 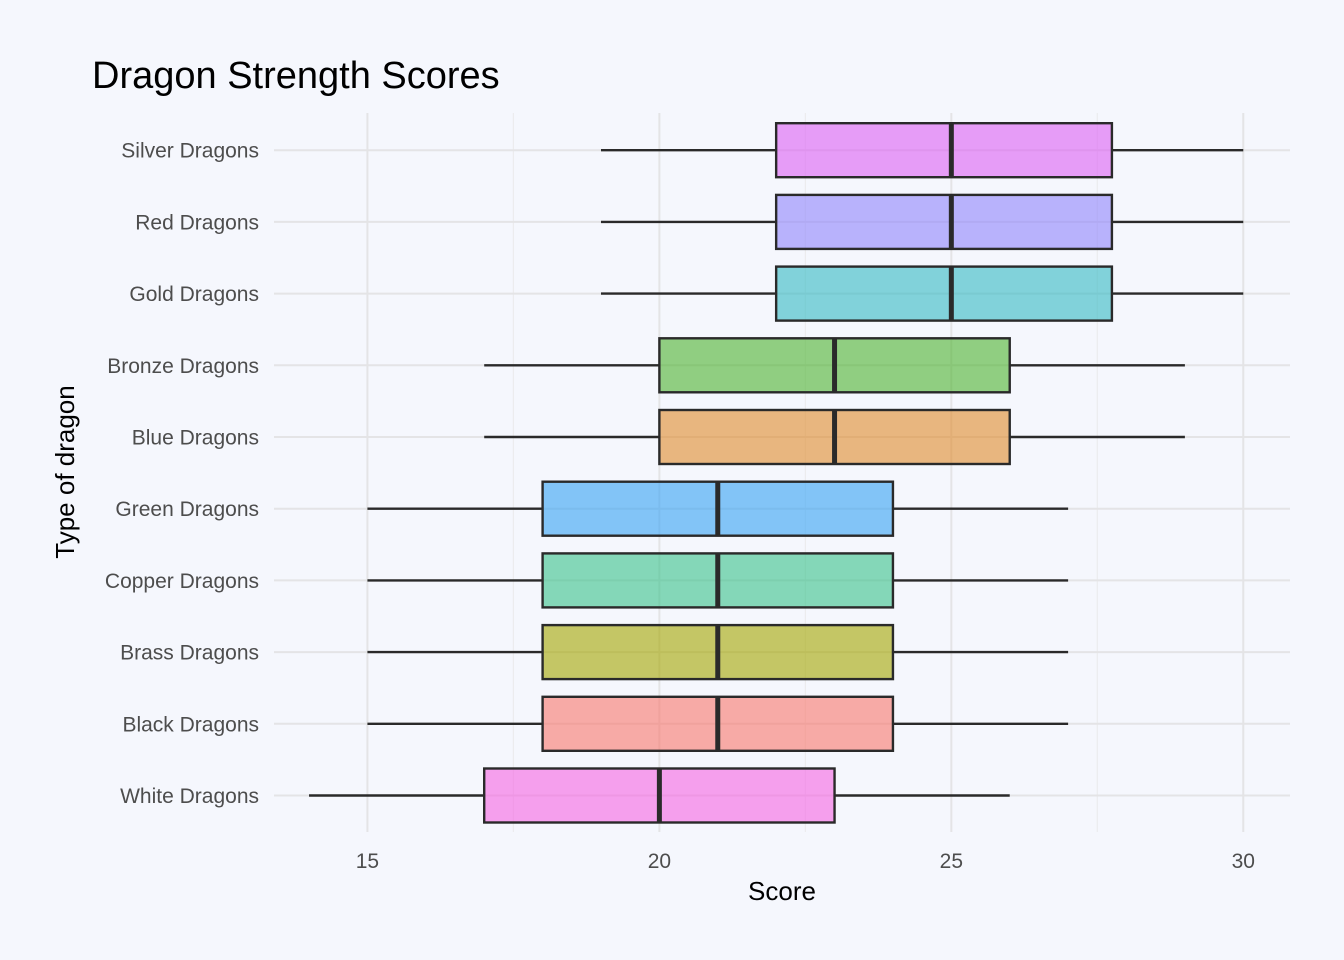 What do you see at coordinates (183, 366) in the screenshot?
I see `y-tick-label: Bronze Dragons` at bounding box center [183, 366].